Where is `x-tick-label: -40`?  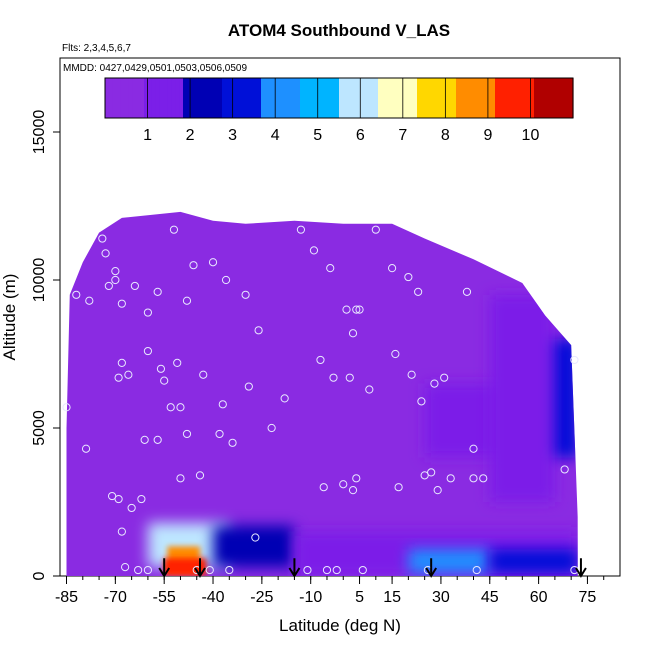
x-tick-label: -40 is located at coordinates (212, 597).